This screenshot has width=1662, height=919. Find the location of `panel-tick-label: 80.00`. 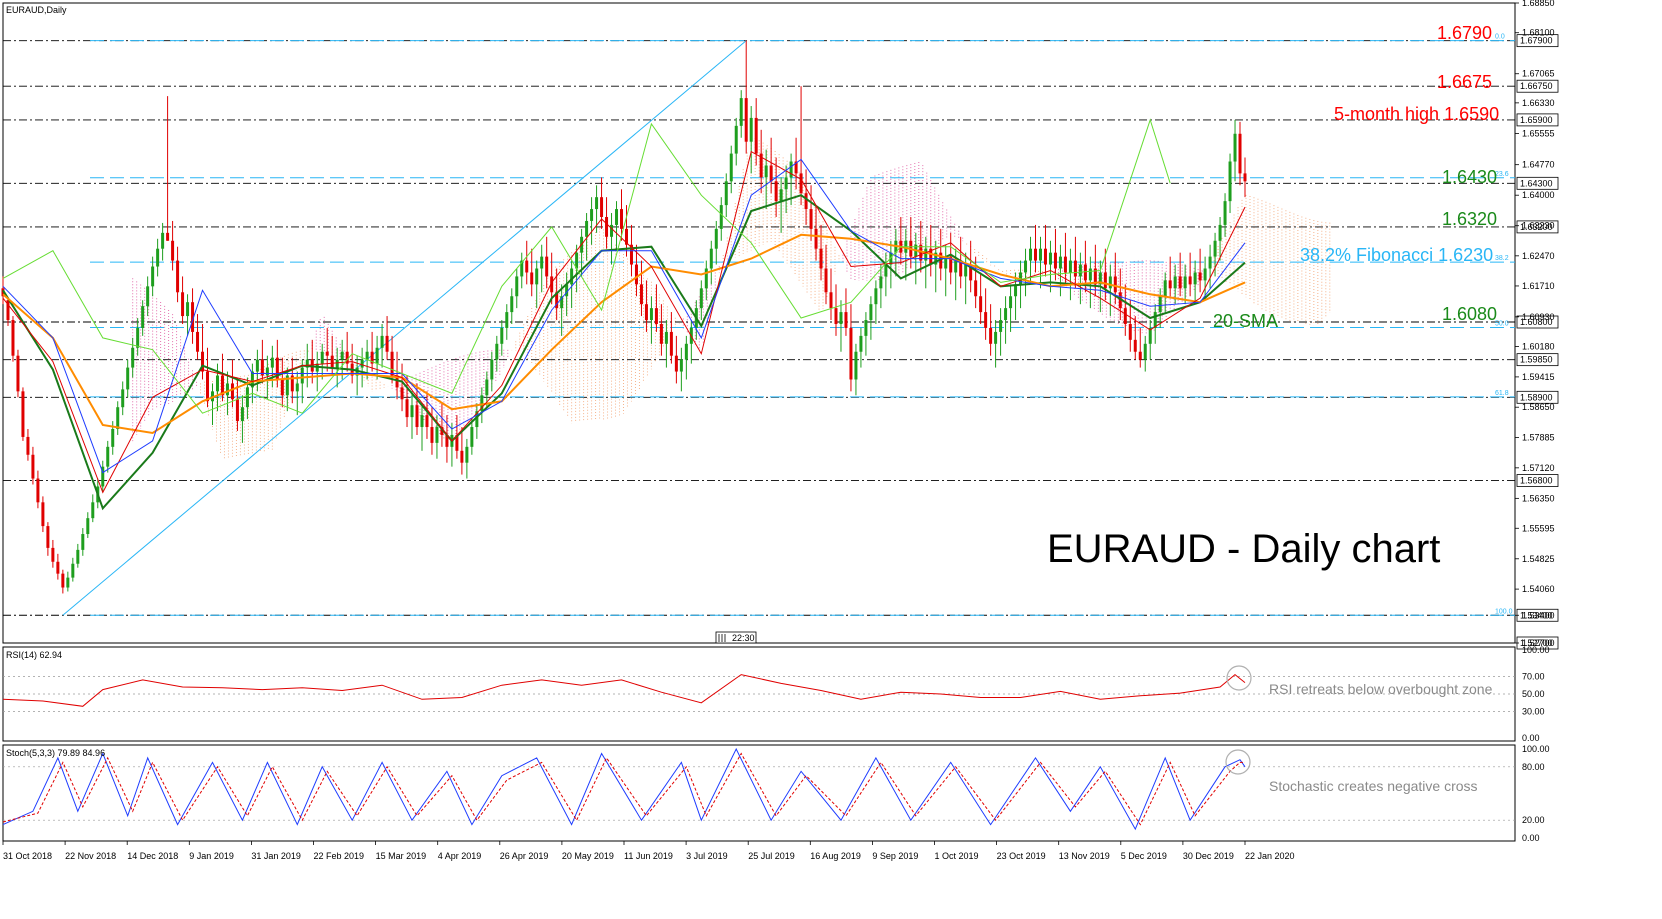

panel-tick-label: 80.00 is located at coordinates (1533, 767).